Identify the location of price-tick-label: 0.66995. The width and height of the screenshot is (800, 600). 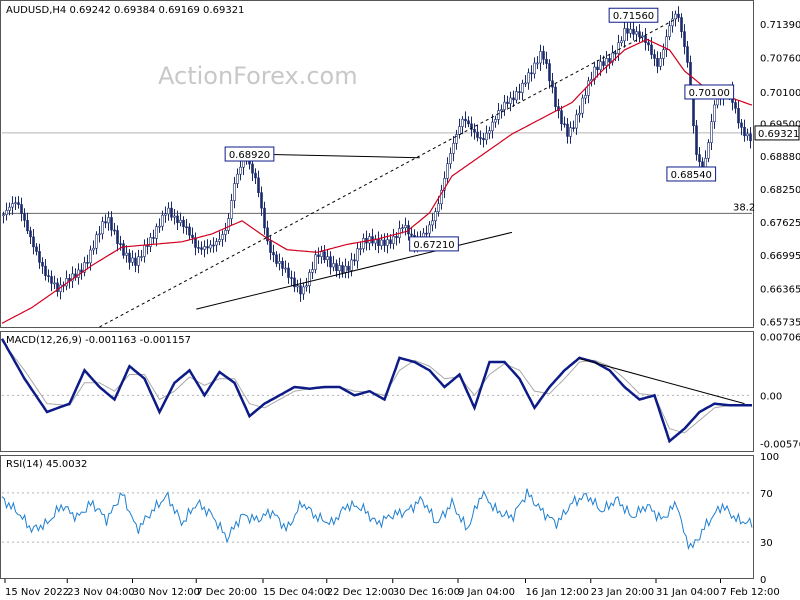
(780, 256).